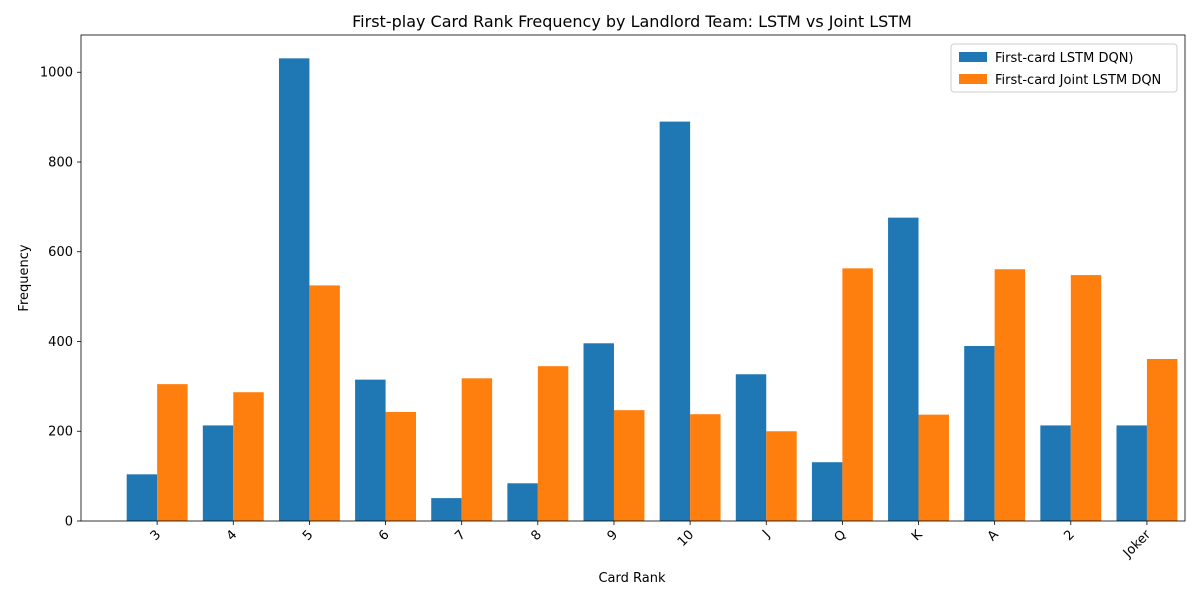 This screenshot has height=600, width=1200. I want to click on x-tick-label: 5, so click(308, 535).